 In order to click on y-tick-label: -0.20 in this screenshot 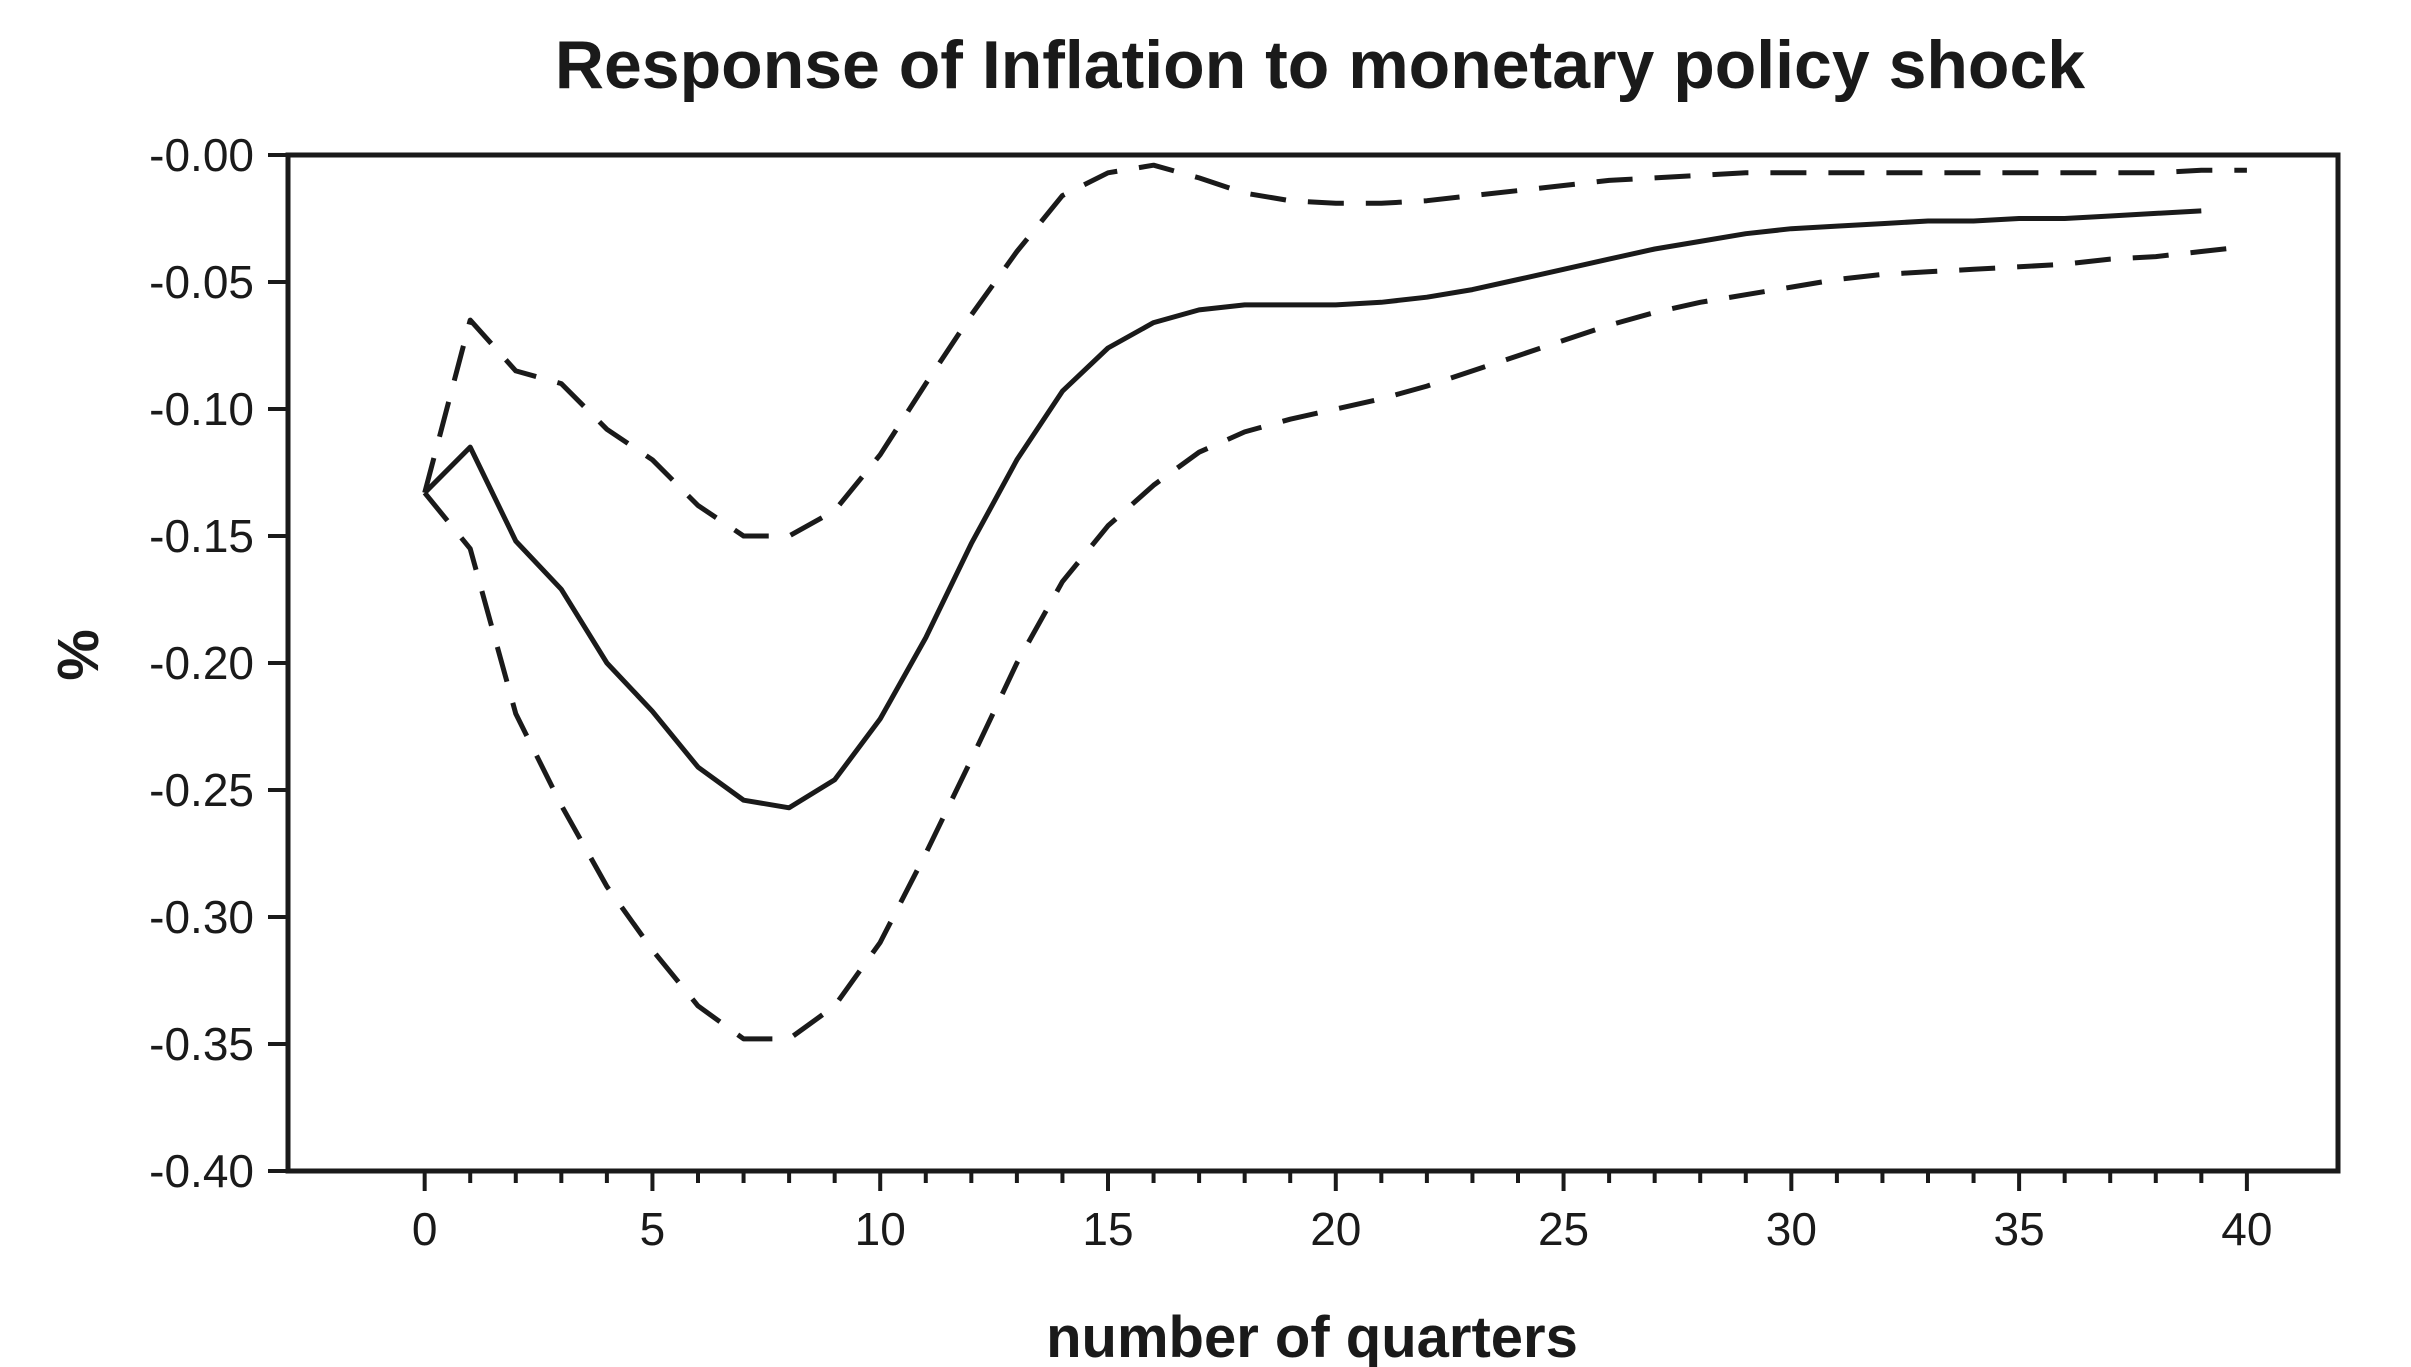, I will do `click(201, 663)`.